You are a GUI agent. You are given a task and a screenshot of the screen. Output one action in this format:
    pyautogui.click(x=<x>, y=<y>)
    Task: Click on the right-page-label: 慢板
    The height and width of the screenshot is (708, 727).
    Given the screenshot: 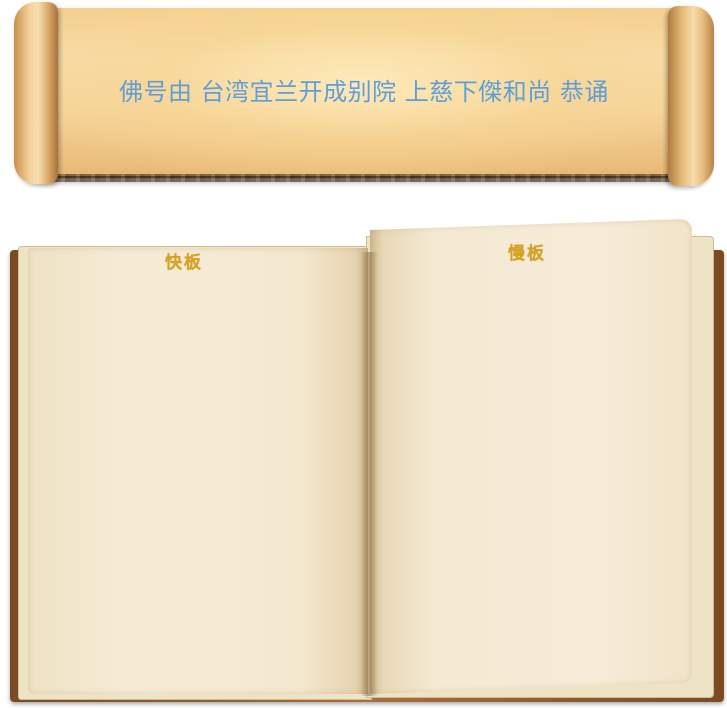 What is the action you would take?
    pyautogui.click(x=527, y=254)
    